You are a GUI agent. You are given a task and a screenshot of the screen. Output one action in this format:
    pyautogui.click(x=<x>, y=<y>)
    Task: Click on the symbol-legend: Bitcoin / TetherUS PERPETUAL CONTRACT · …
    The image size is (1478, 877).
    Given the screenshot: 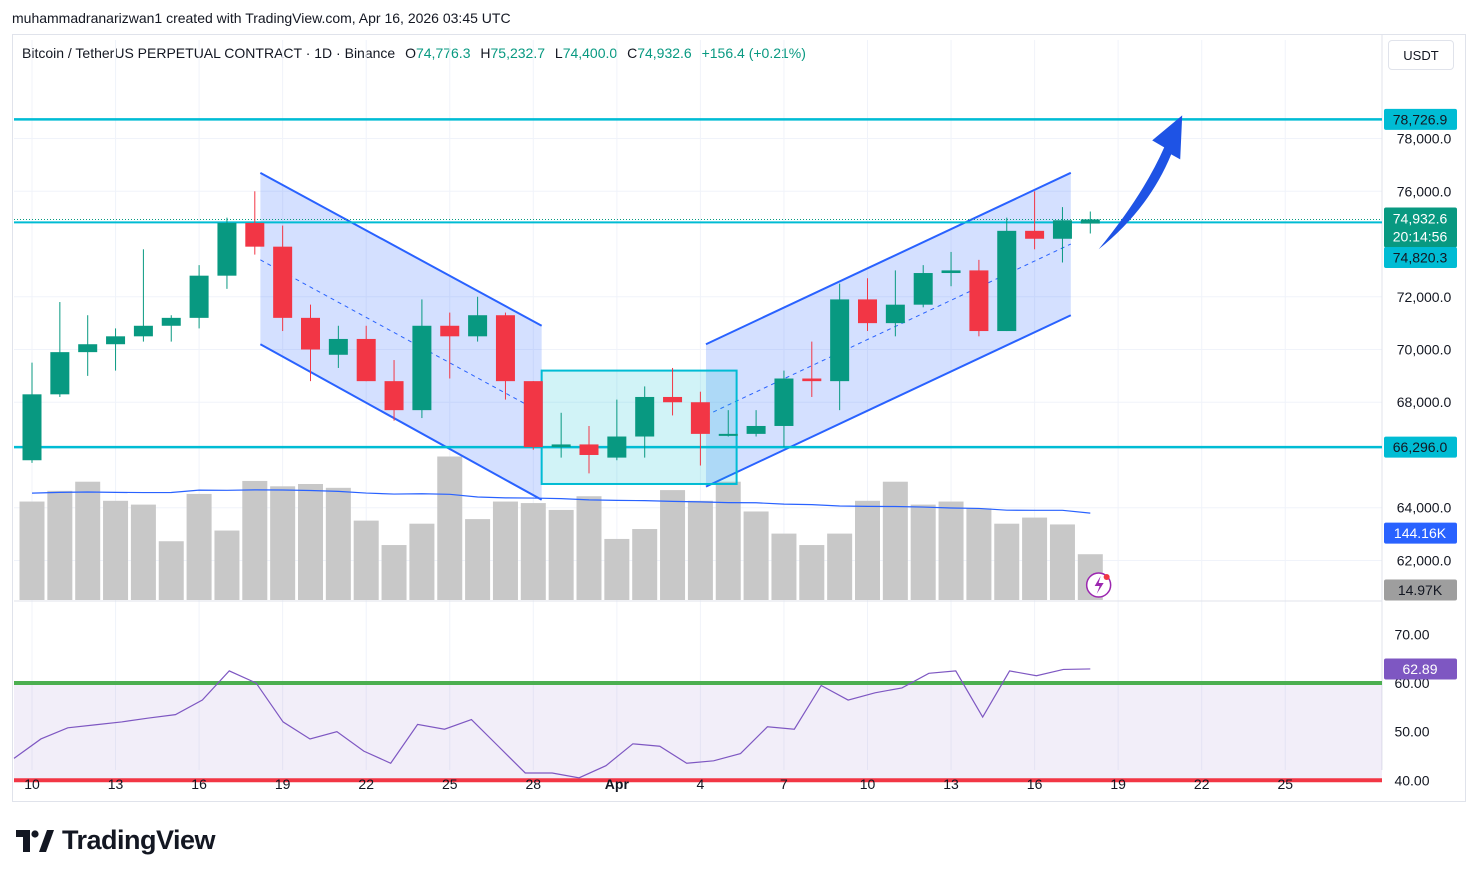 What is the action you would take?
    pyautogui.click(x=414, y=53)
    